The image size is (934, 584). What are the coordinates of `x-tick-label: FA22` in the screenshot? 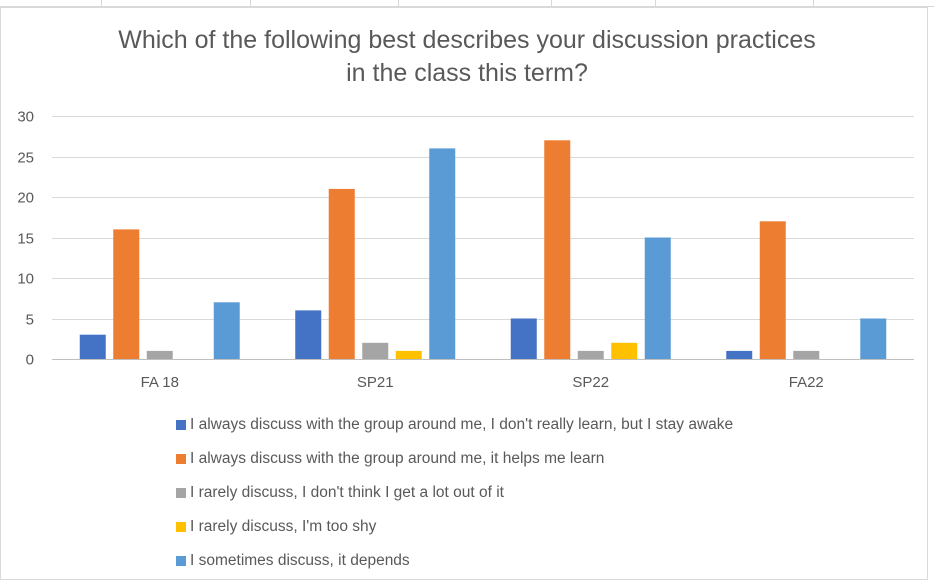 It's located at (806, 382).